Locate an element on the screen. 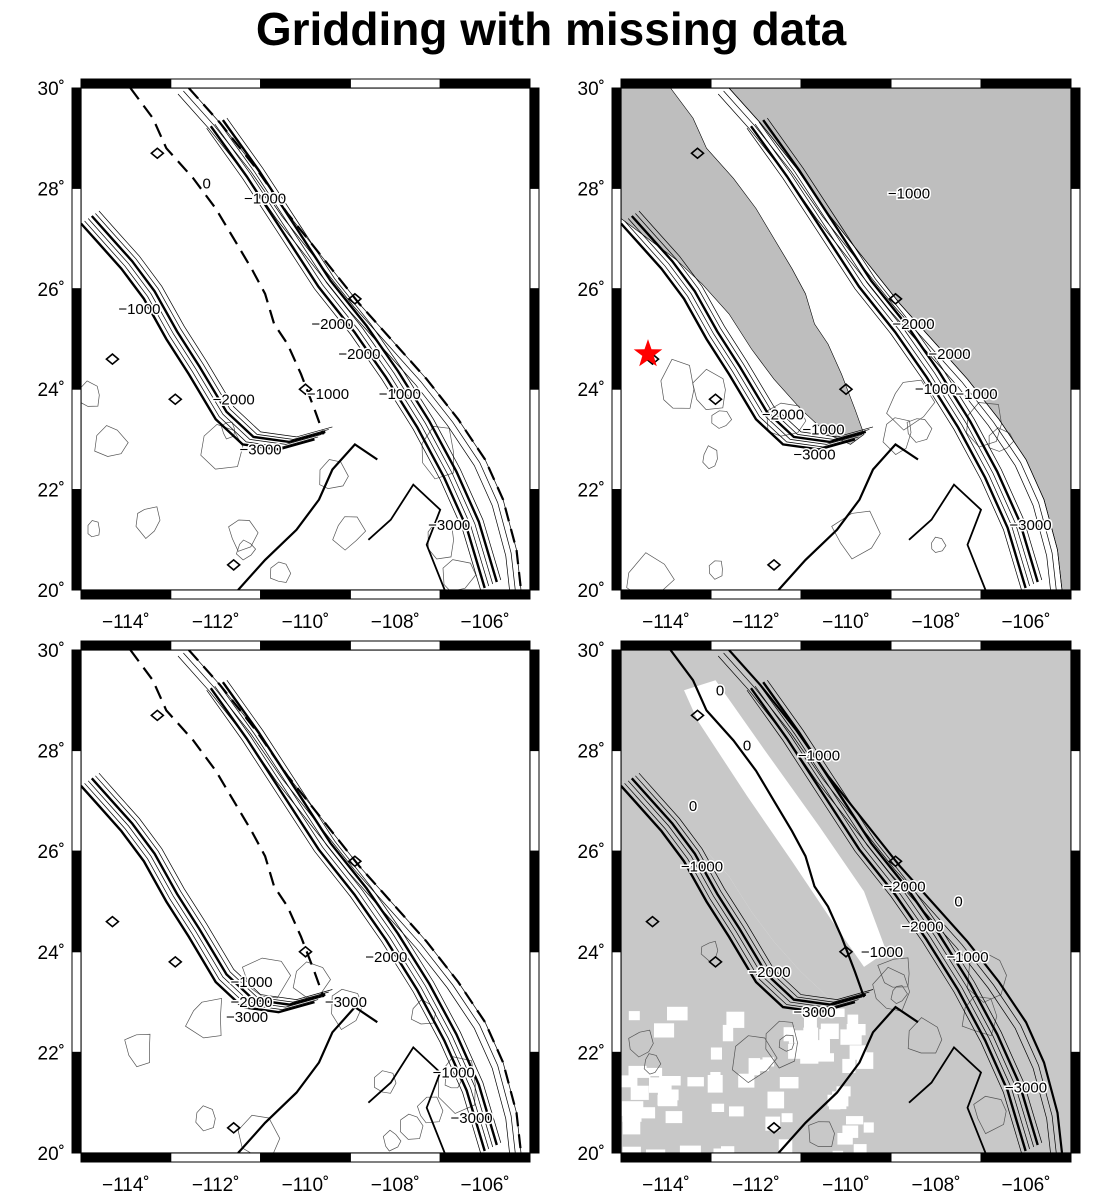  zero-contour is located at coordinates (896, 901).